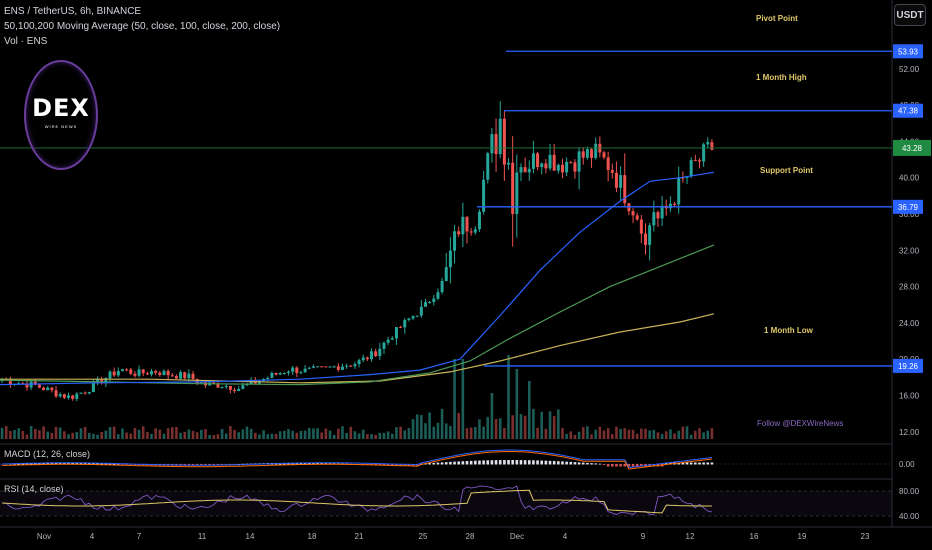 The image size is (932, 550). What do you see at coordinates (357, 397) in the screenshot?
I see `volume-bars` at bounding box center [357, 397].